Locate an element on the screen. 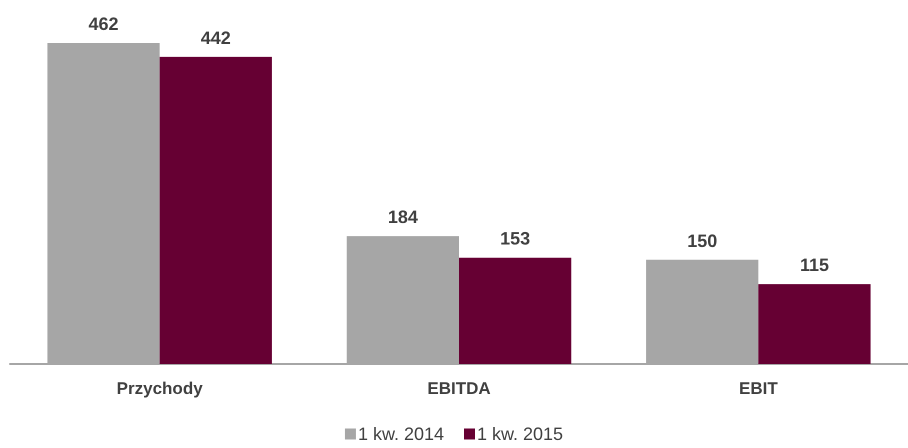  legend-label: 1 kw. 2014 is located at coordinates (401, 434).